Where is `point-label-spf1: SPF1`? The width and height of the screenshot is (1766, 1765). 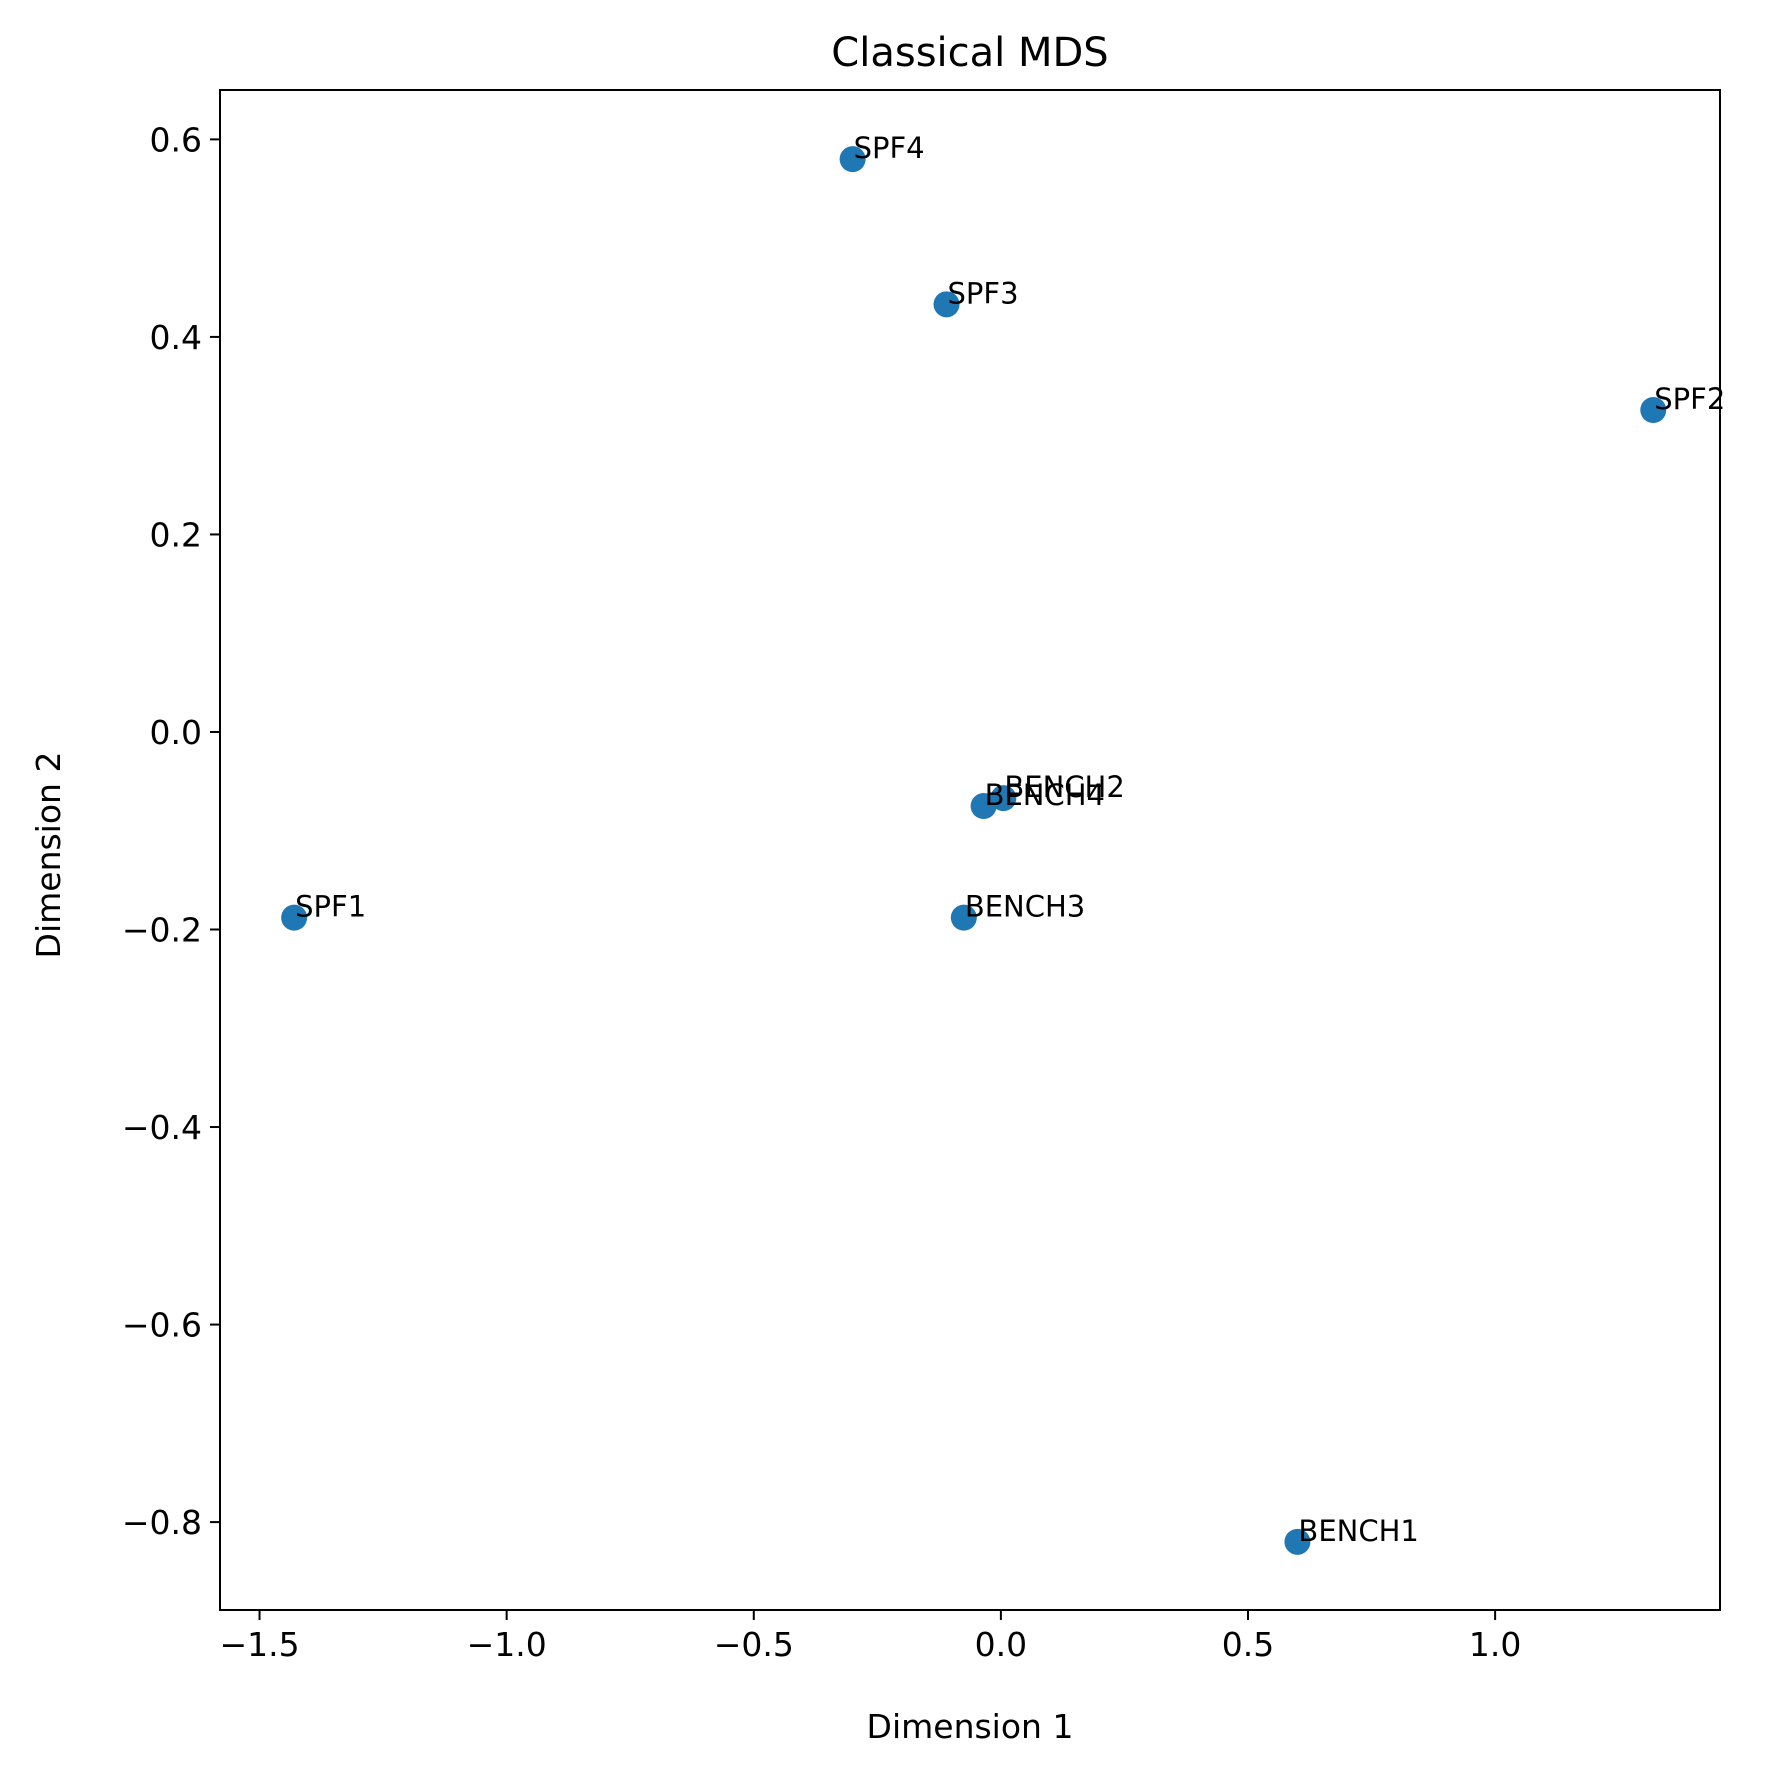 point-label-spf1: SPF1 is located at coordinates (330, 907).